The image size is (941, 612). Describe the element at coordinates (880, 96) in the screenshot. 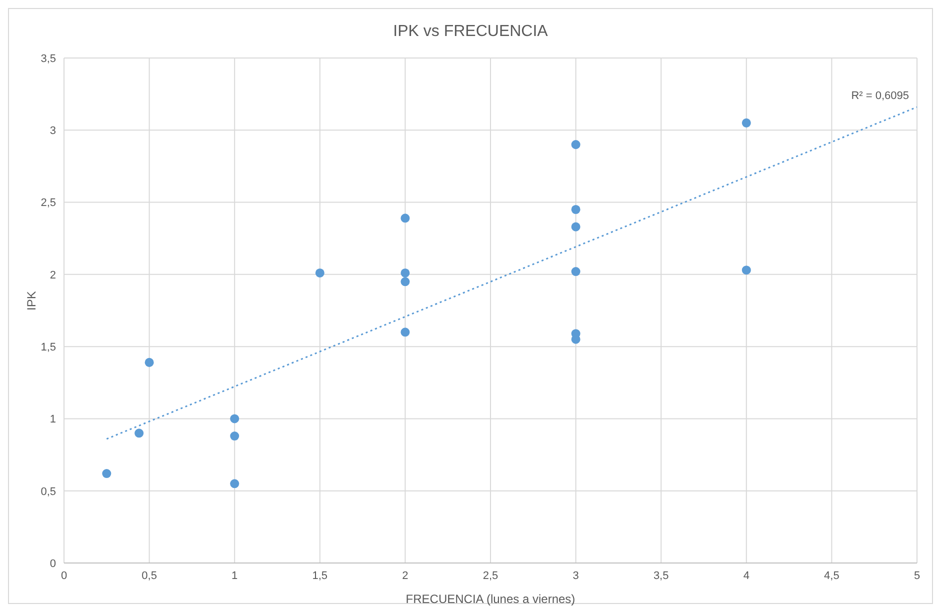

I see `annotation: R² = 0,6095` at that location.